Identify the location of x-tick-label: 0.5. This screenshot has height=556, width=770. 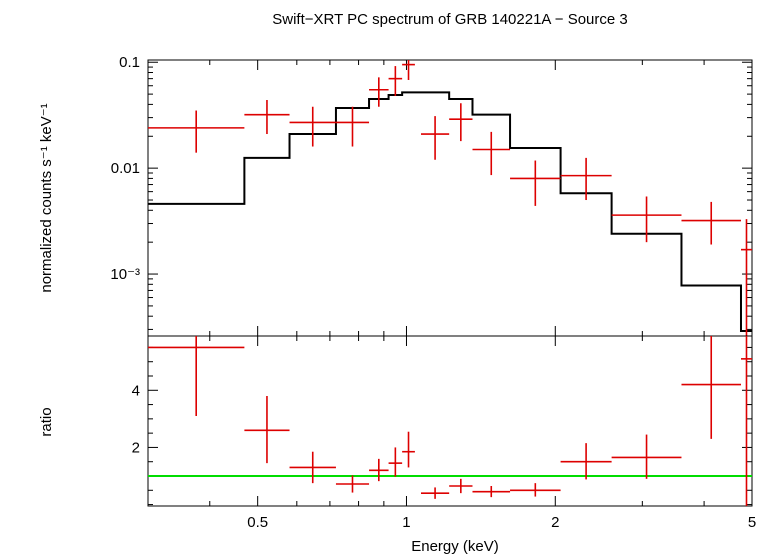
(257, 522).